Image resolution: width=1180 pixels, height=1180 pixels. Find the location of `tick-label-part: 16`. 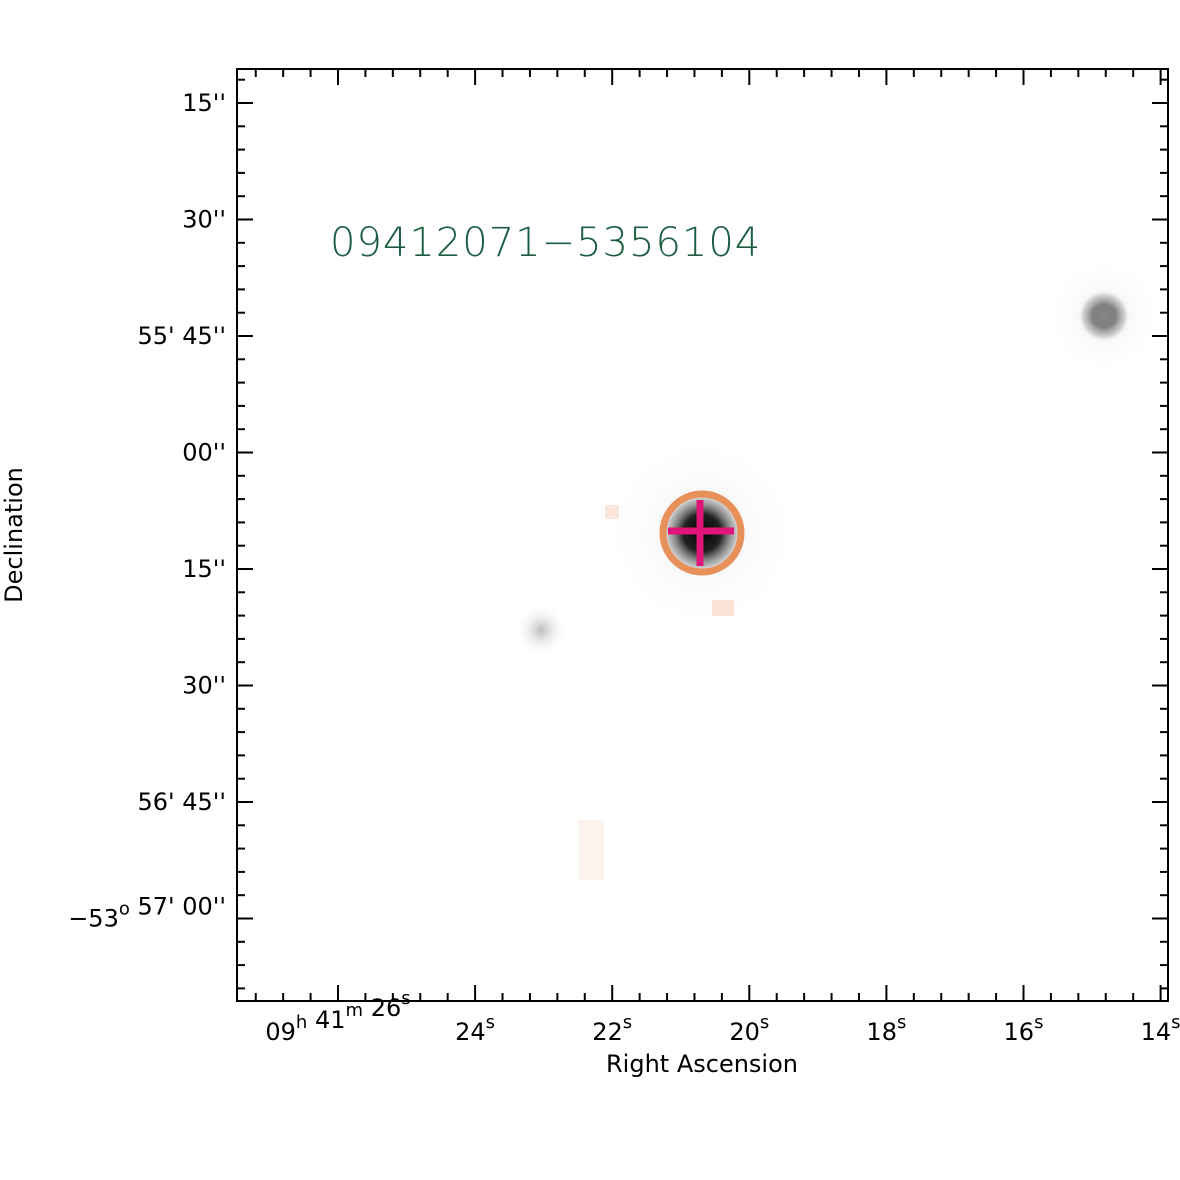

tick-label-part: 16 is located at coordinates (1019, 1032).